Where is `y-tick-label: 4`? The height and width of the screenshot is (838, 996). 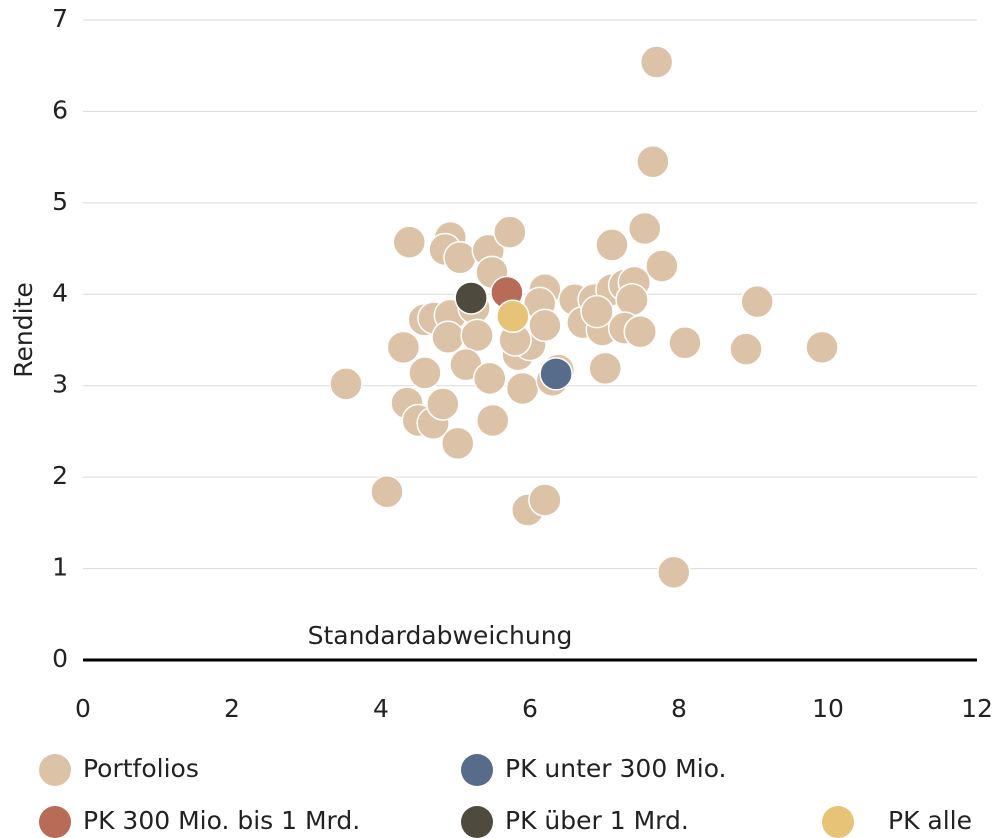
y-tick-label: 4 is located at coordinates (60, 292).